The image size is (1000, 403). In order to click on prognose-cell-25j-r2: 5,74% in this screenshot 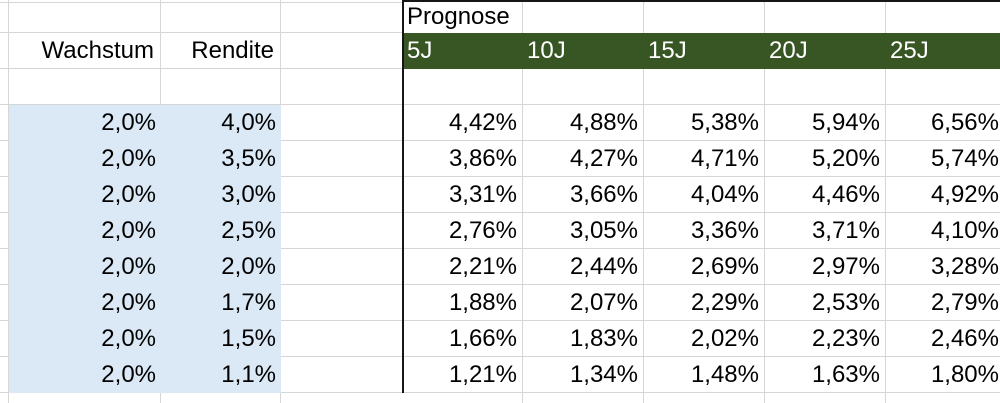, I will do `click(943, 159)`.